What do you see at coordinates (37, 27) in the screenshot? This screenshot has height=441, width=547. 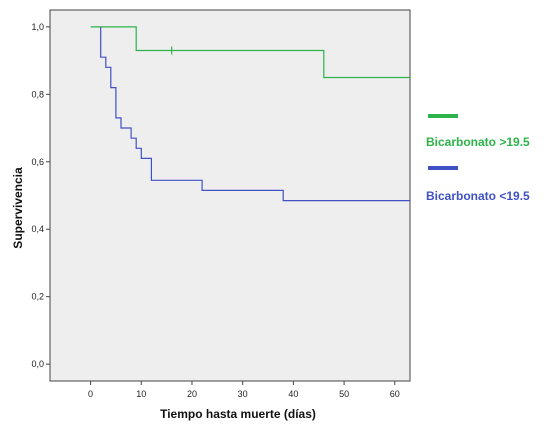 I see `y-tick-label: 1,0` at bounding box center [37, 27].